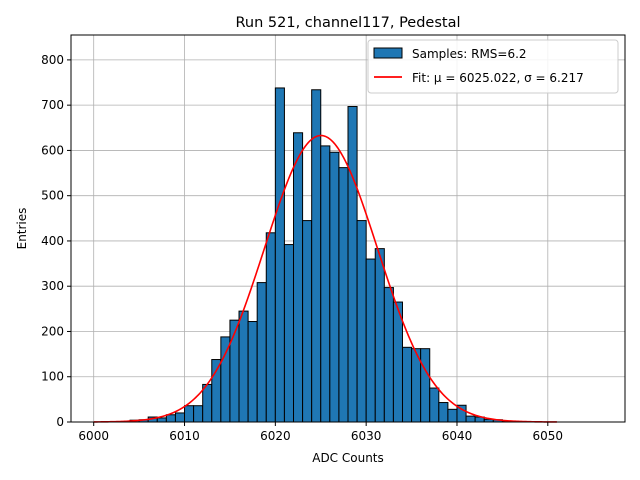  What do you see at coordinates (457, 436) in the screenshot?
I see `x-tick-label: 6040` at bounding box center [457, 436].